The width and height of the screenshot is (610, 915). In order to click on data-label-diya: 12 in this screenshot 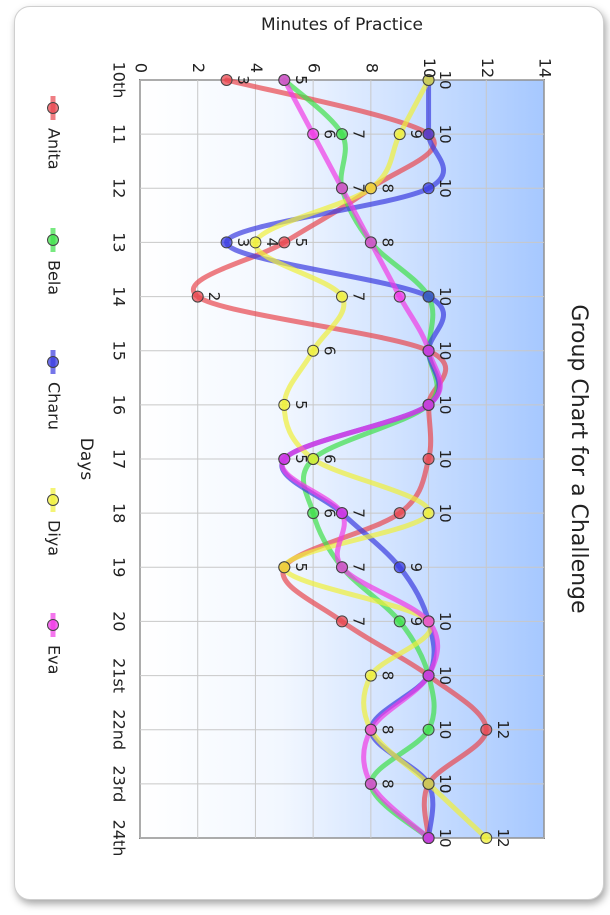, I will do `click(503, 837)`.